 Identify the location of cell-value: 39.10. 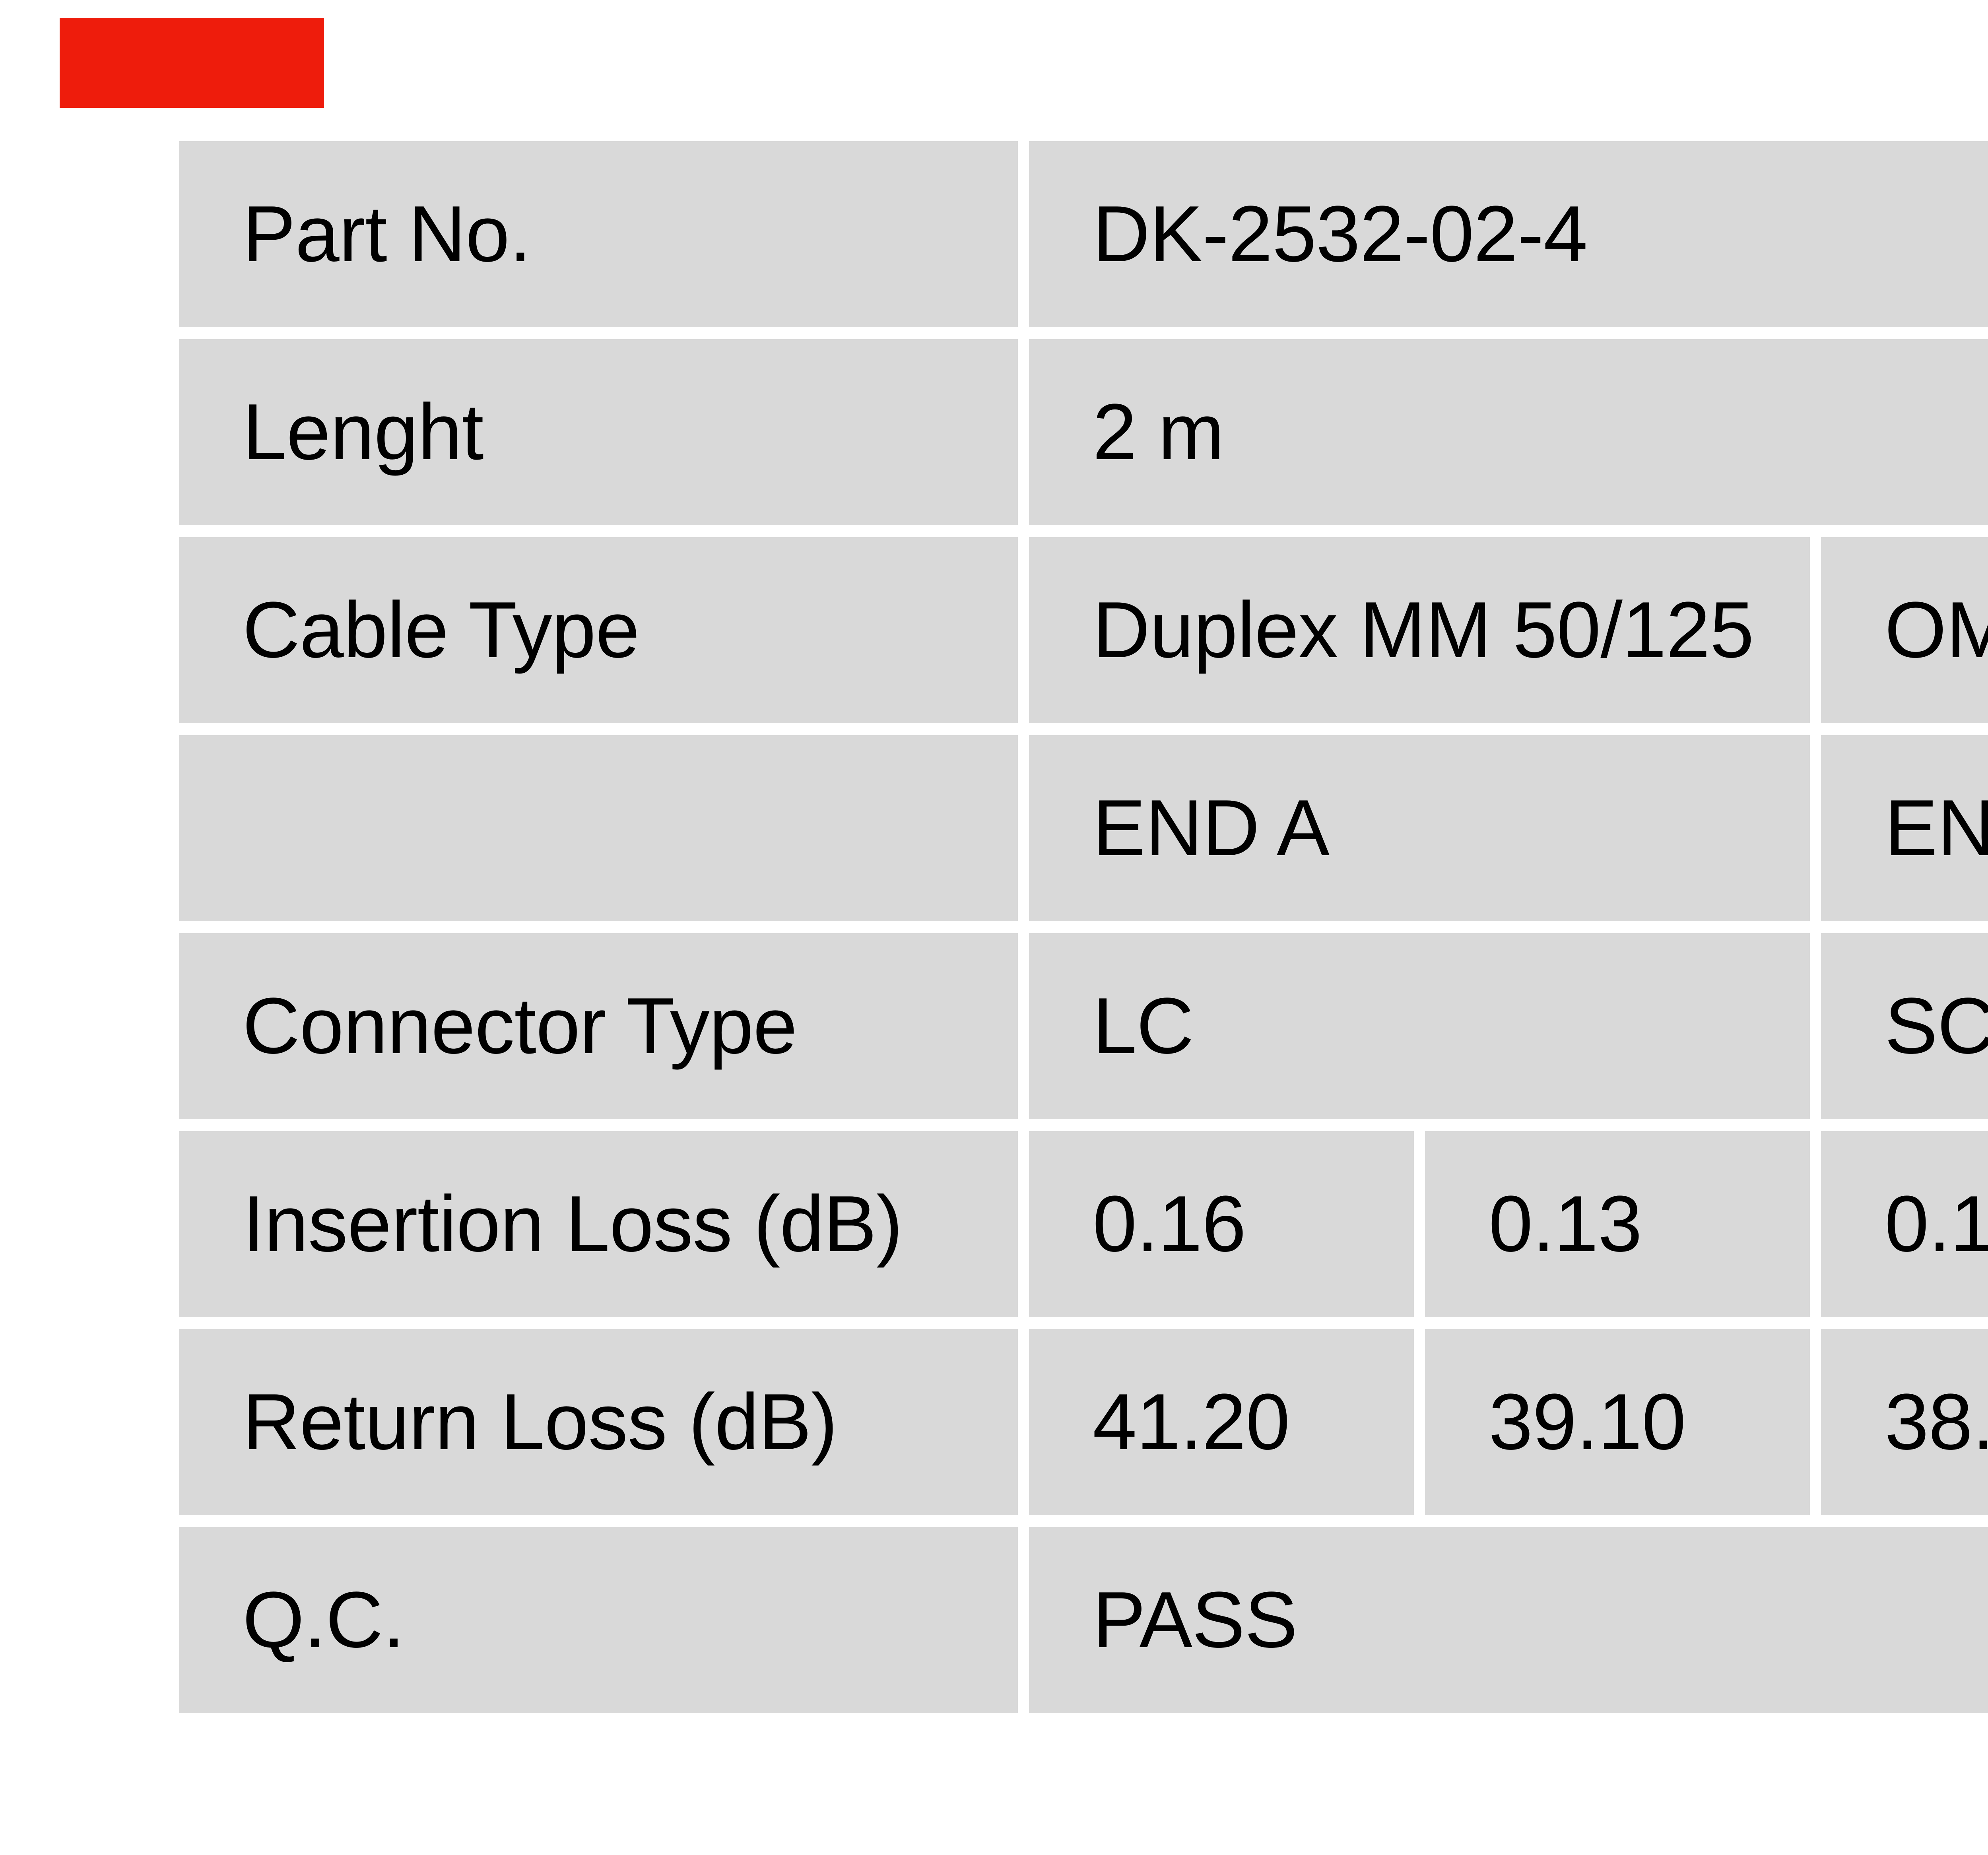
(1617, 1422).